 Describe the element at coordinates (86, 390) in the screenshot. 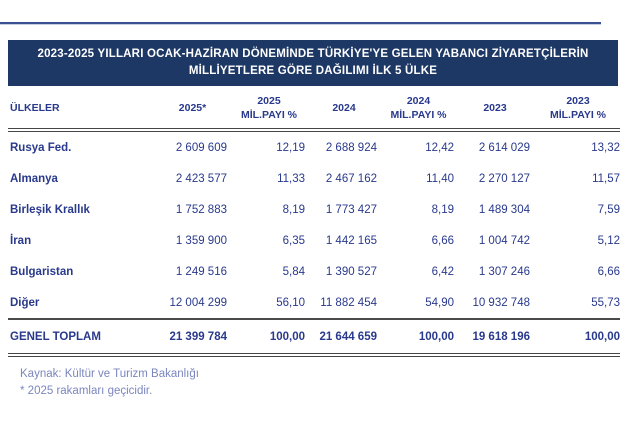

I see `provisional-note: * 2025 rakamları geçicidir.` at that location.